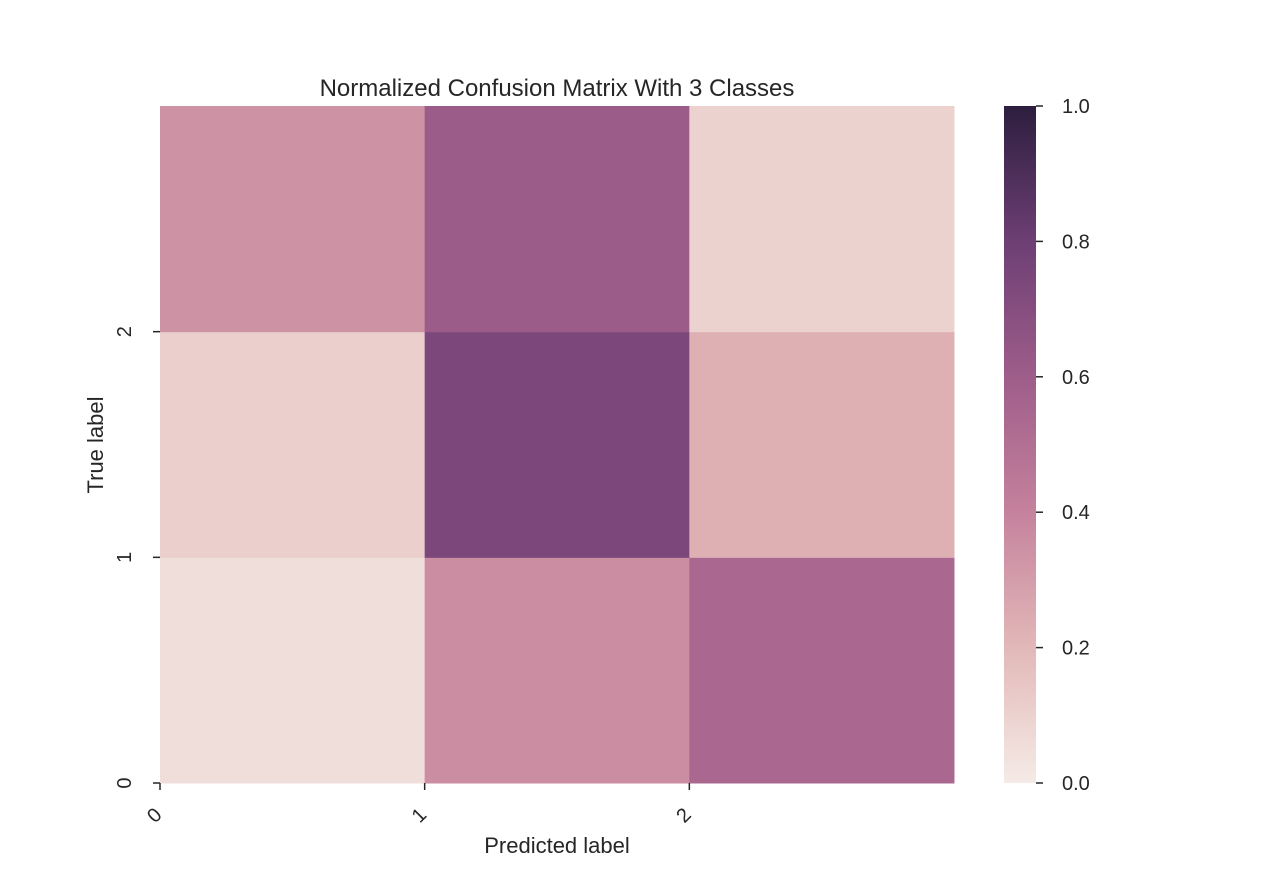  What do you see at coordinates (95, 444) in the screenshot?
I see `y-axis-label: True label` at bounding box center [95, 444].